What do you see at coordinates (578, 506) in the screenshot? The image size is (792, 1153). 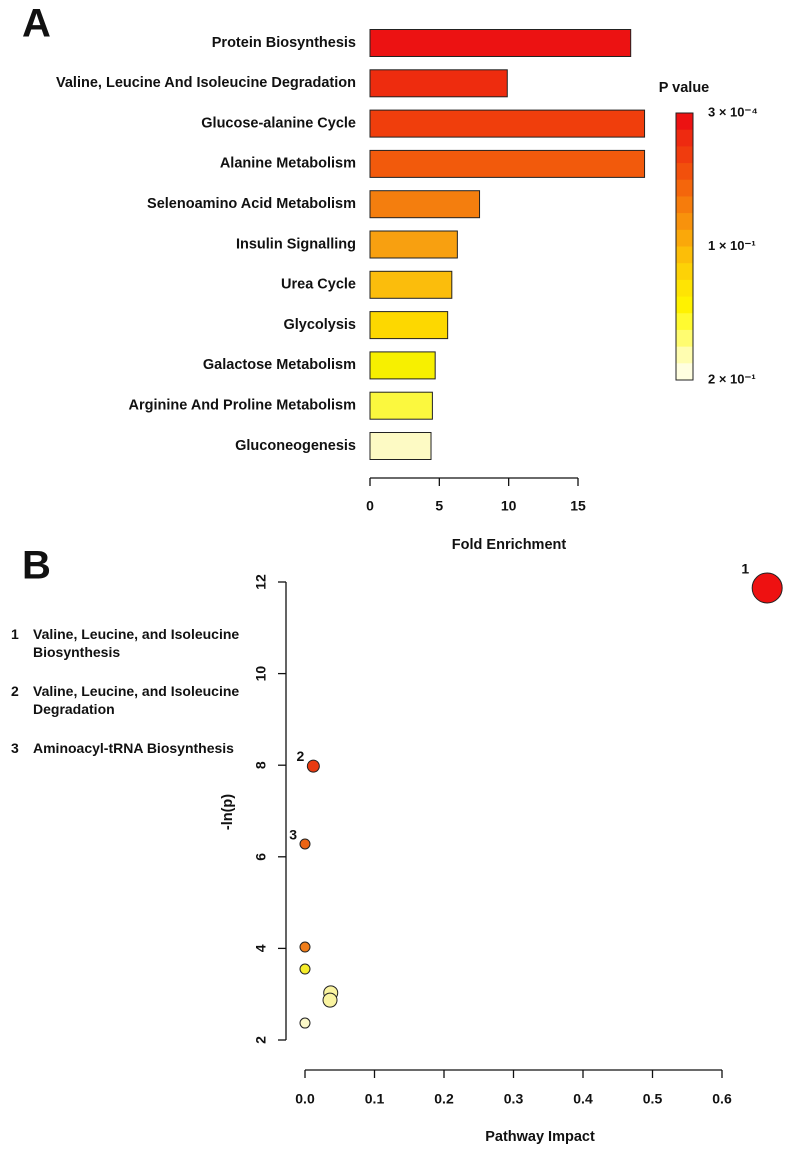 I see `x-tick-label: 15` at bounding box center [578, 506].